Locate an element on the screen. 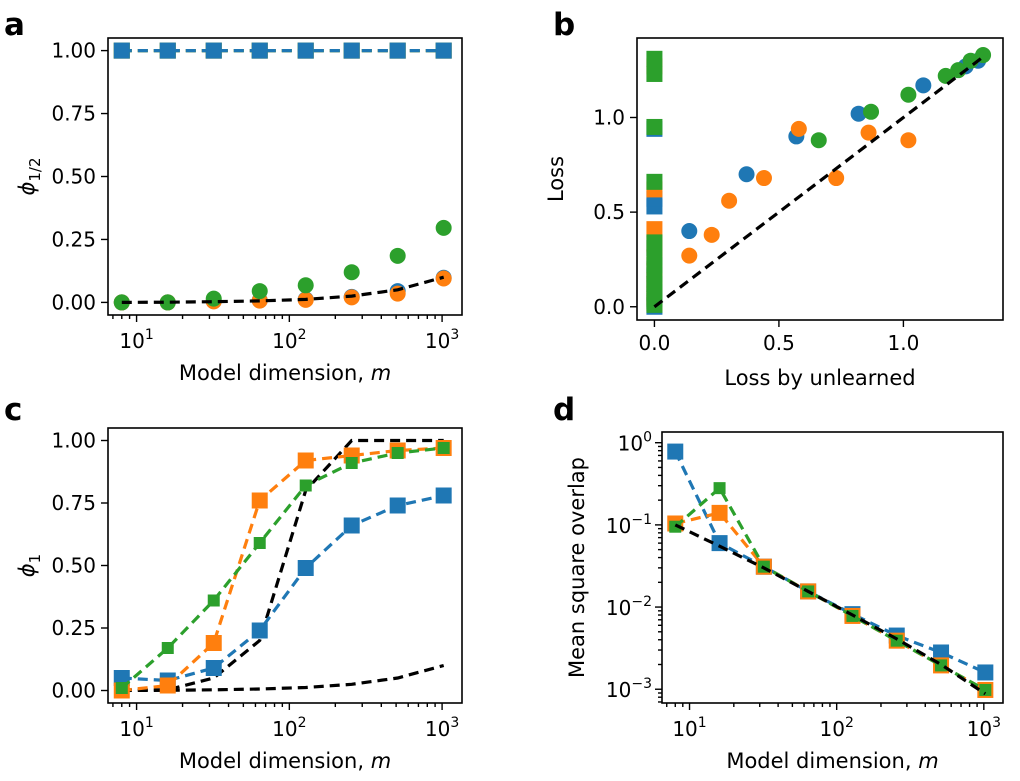 This screenshot has height=781, width=1020. x-tick-label-a-1-base: 10 is located at coordinates (284, 341).